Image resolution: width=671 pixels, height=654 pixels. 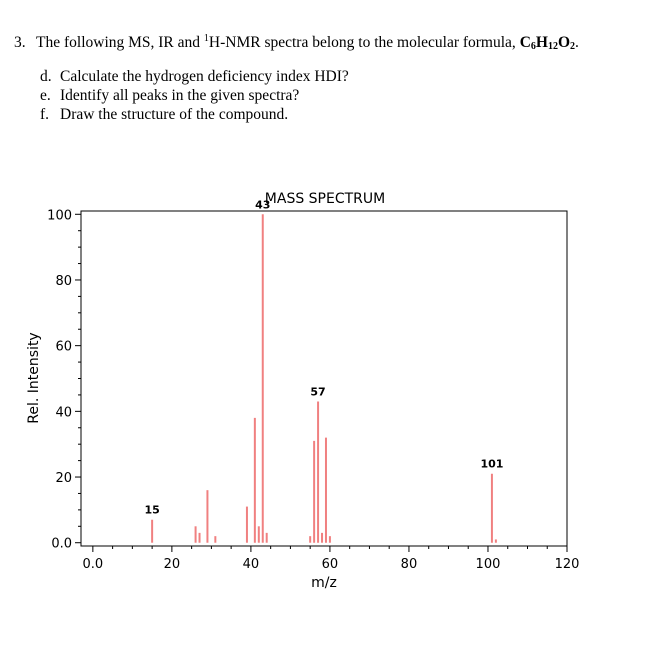 What do you see at coordinates (63, 281) in the screenshot?
I see `y-tick-label: 80` at bounding box center [63, 281].